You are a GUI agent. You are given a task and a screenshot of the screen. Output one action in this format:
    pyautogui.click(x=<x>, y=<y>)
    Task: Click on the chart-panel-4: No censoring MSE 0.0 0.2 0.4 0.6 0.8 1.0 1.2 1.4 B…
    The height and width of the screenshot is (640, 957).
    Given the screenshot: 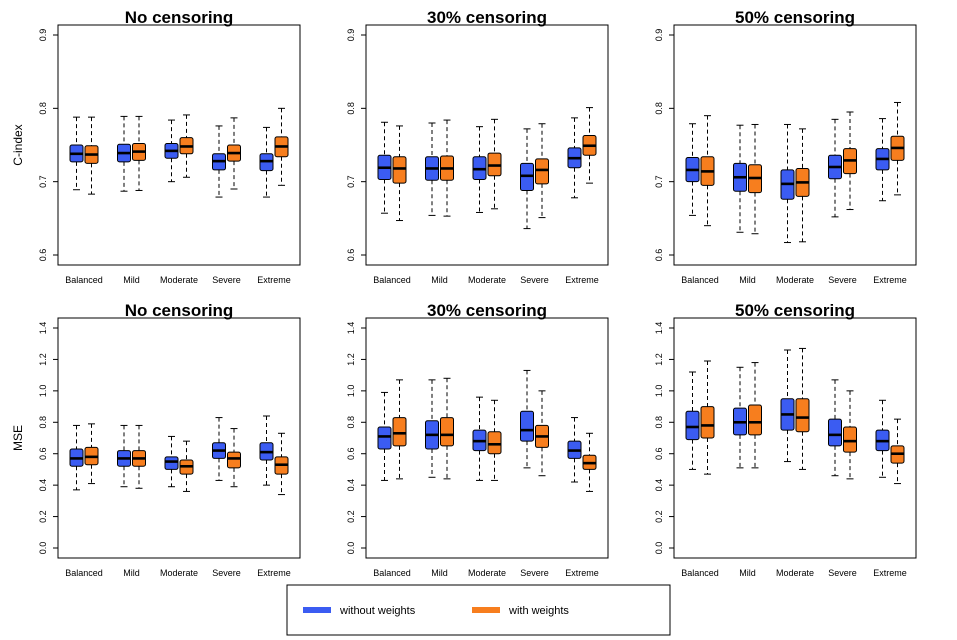 What is the action you would take?
    pyautogui.click(x=156, y=439)
    